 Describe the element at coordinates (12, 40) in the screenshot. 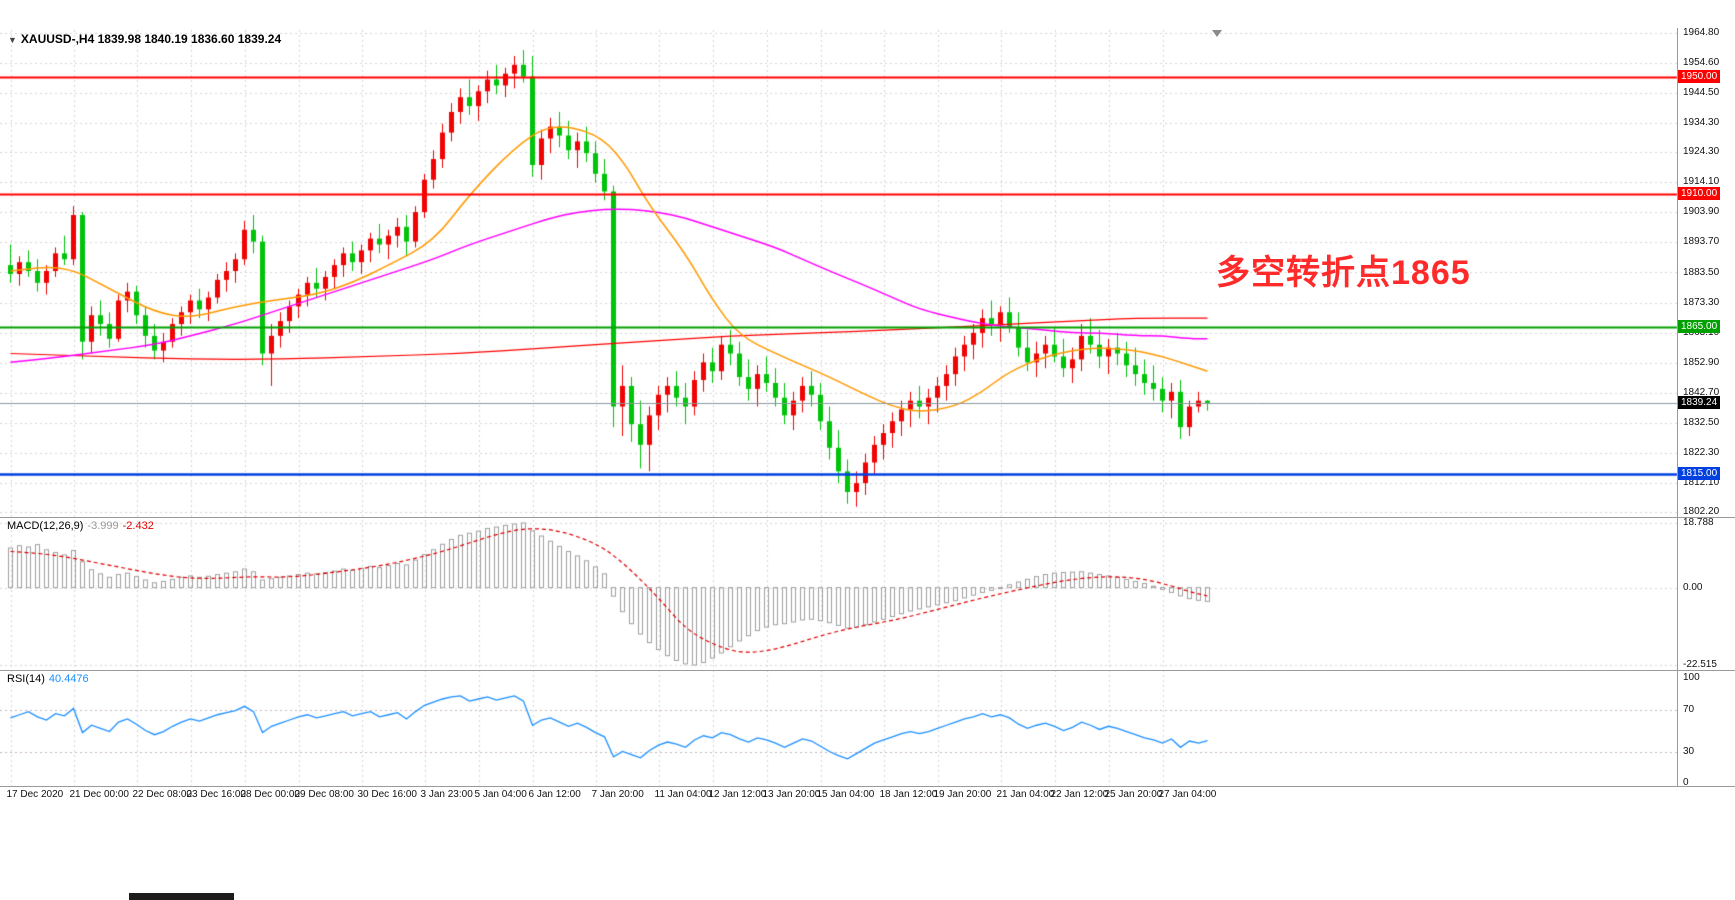

I see `collapse-icon: ▼` at that location.